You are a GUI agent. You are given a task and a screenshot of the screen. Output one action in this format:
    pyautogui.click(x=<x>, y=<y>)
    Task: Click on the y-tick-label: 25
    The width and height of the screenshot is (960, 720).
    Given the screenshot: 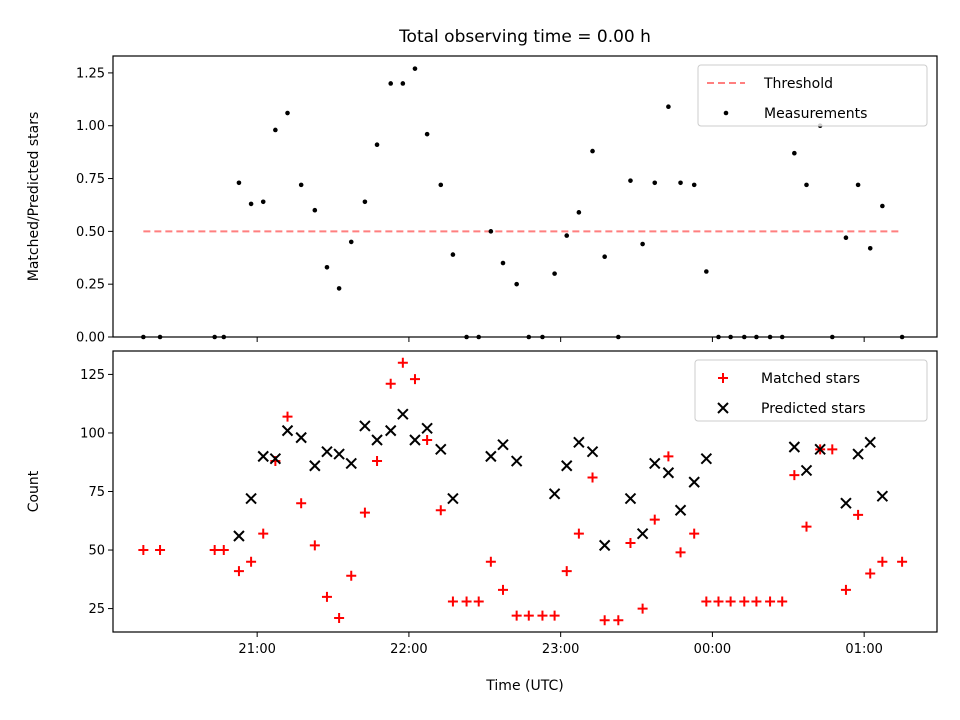 What is the action you would take?
    pyautogui.click(x=96, y=609)
    